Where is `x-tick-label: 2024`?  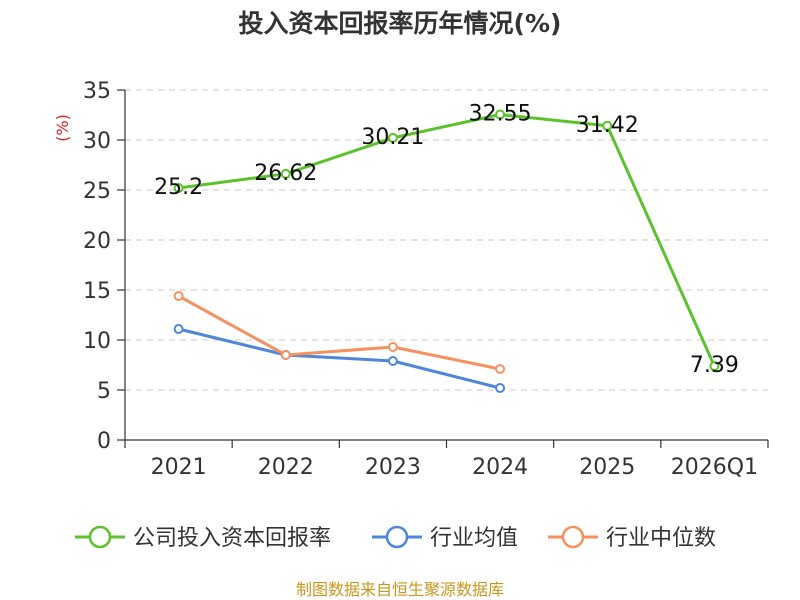
x-tick-label: 2024 is located at coordinates (500, 467).